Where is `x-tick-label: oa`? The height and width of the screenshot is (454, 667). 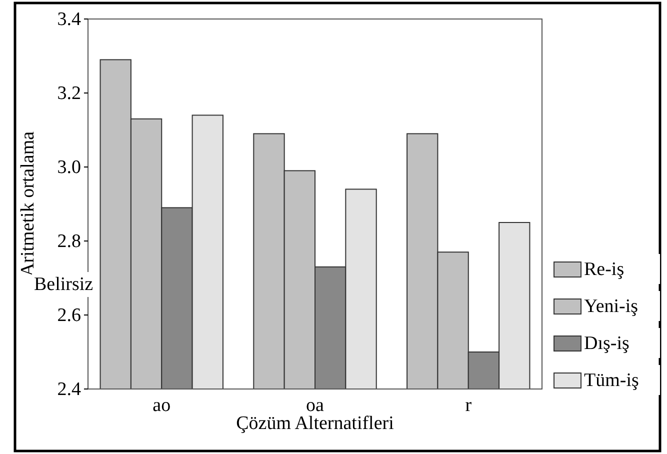
x-tick-label: oa is located at coordinates (315, 405).